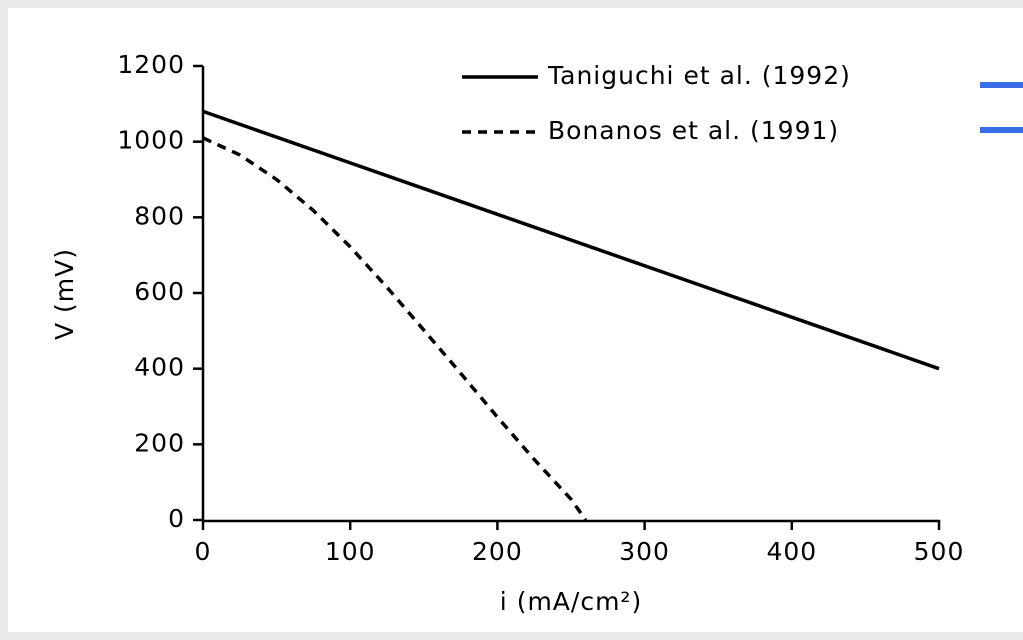 The image size is (1023, 640). I want to click on y-tick-label: 1000, so click(151, 140).